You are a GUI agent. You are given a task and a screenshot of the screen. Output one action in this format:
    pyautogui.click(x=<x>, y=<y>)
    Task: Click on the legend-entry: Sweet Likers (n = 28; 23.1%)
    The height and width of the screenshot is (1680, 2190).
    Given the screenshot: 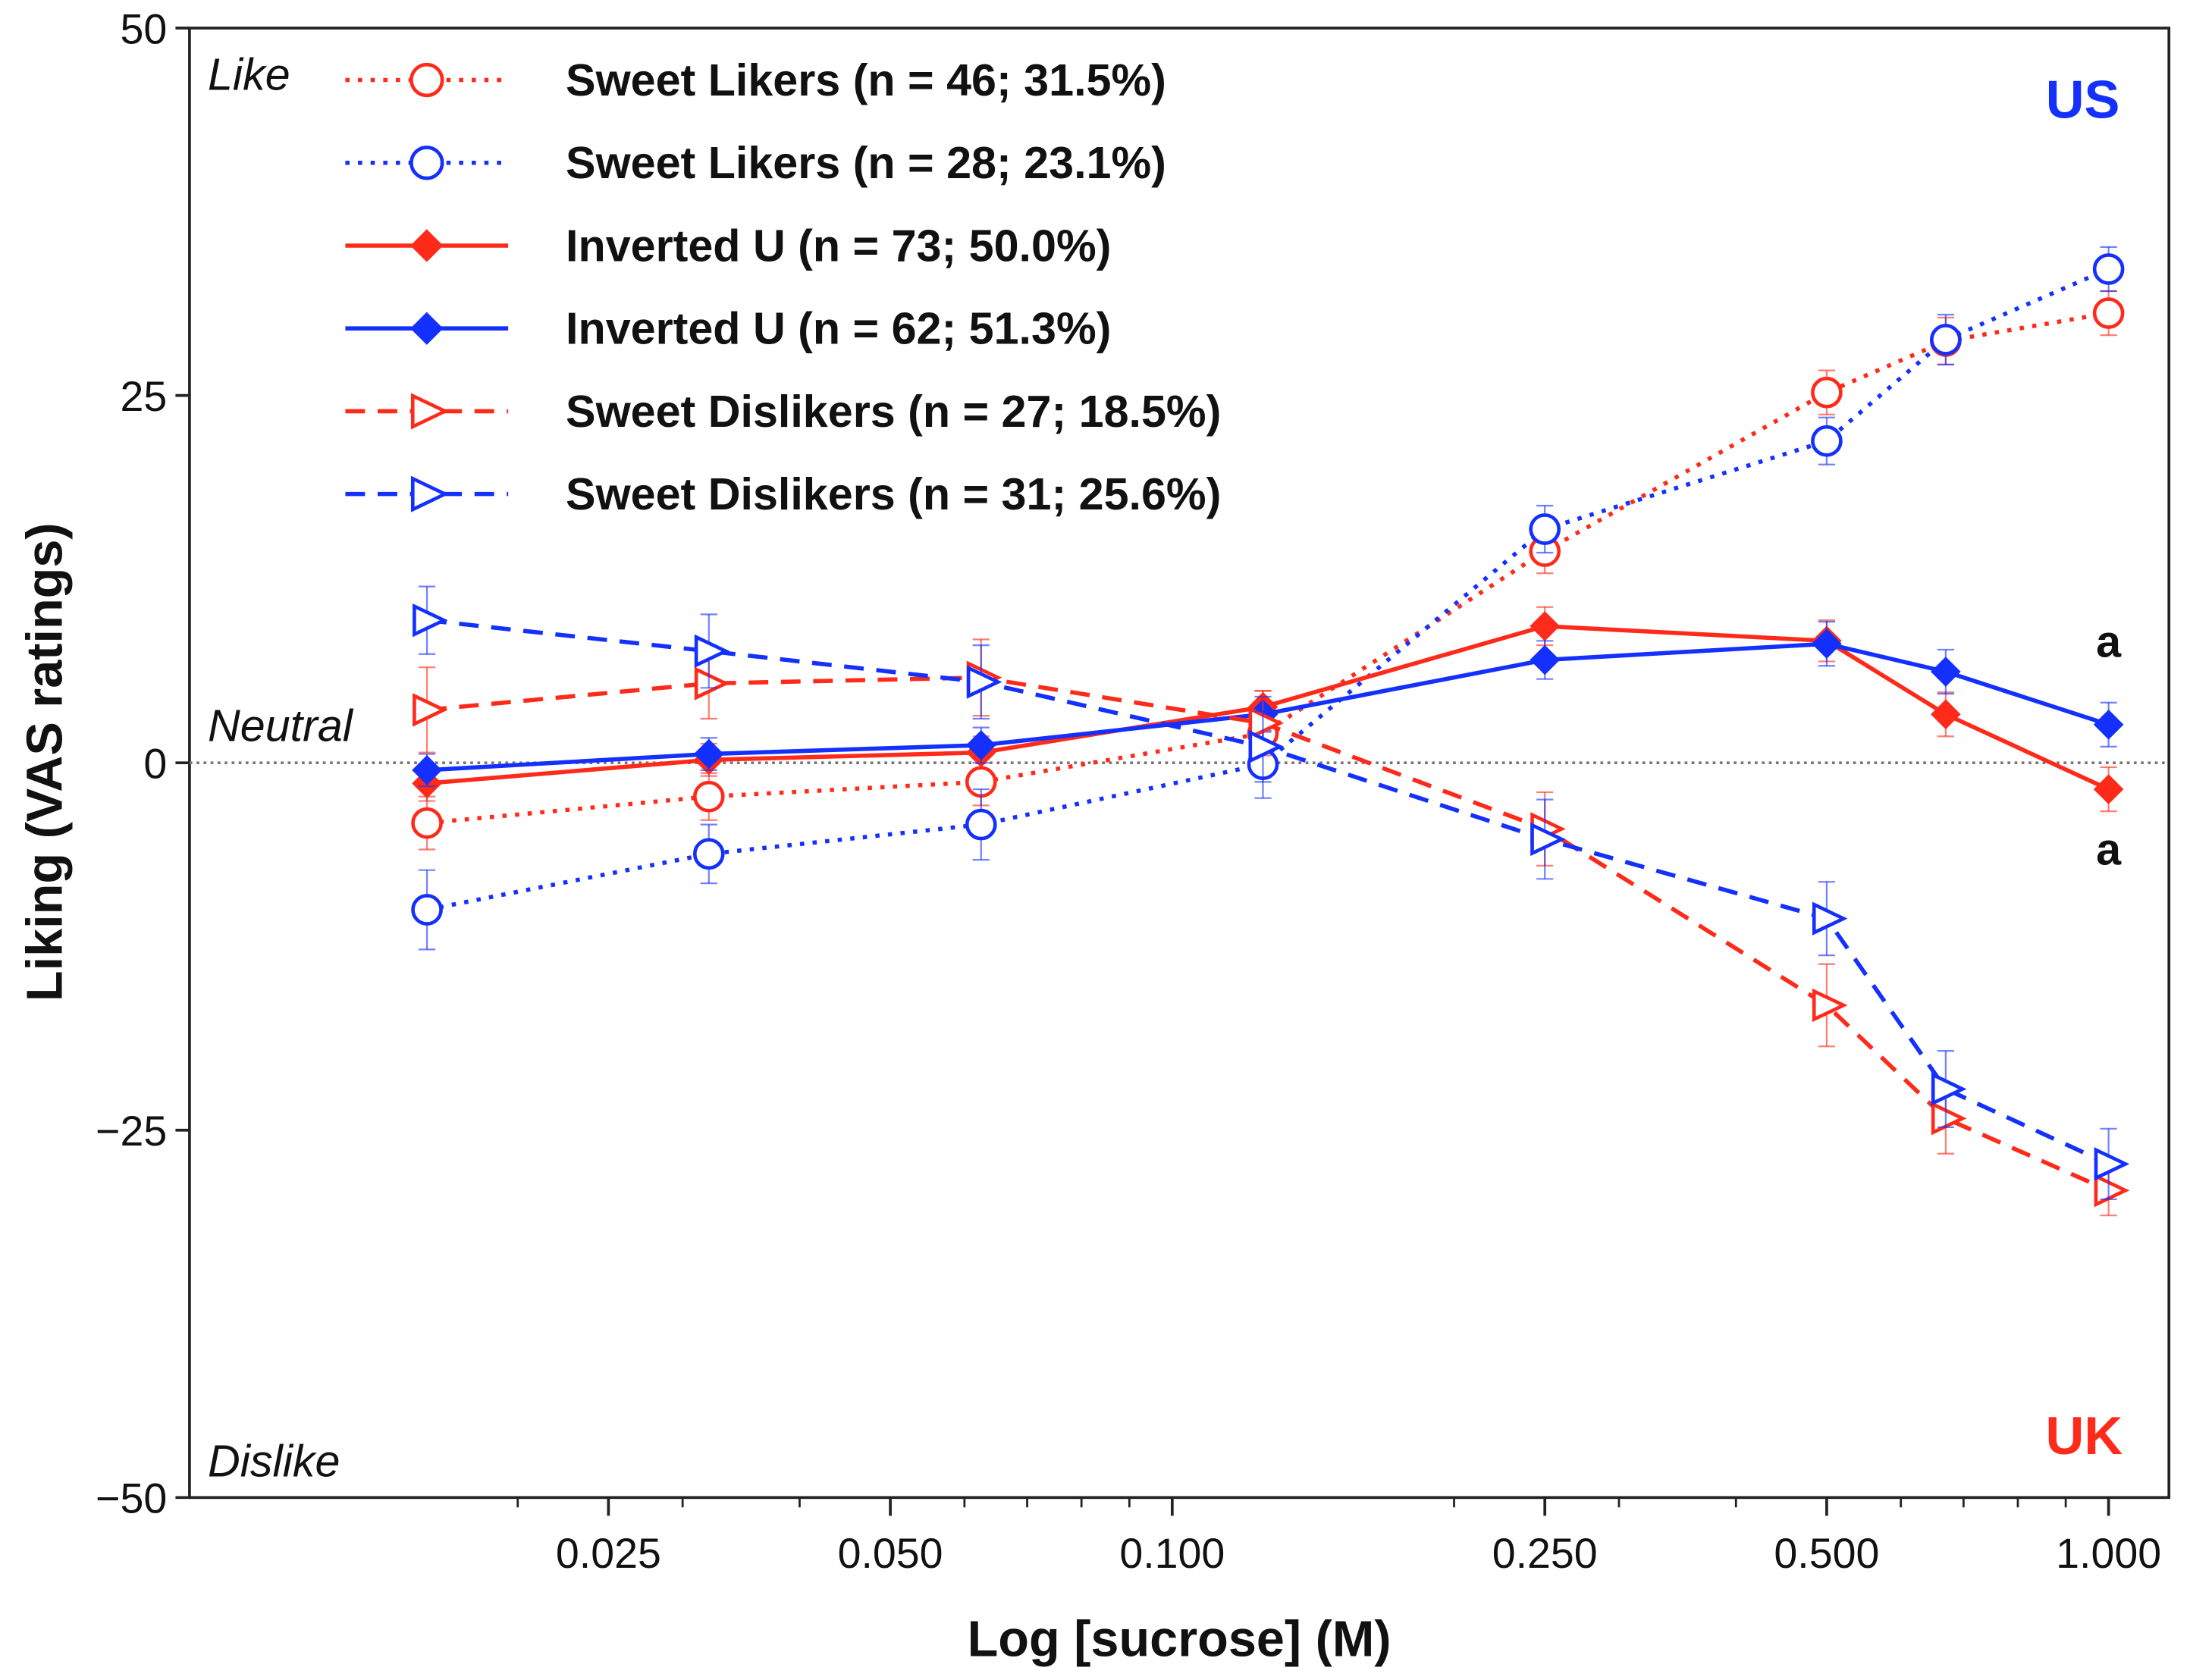 What is the action you would take?
    pyautogui.click(x=756, y=162)
    